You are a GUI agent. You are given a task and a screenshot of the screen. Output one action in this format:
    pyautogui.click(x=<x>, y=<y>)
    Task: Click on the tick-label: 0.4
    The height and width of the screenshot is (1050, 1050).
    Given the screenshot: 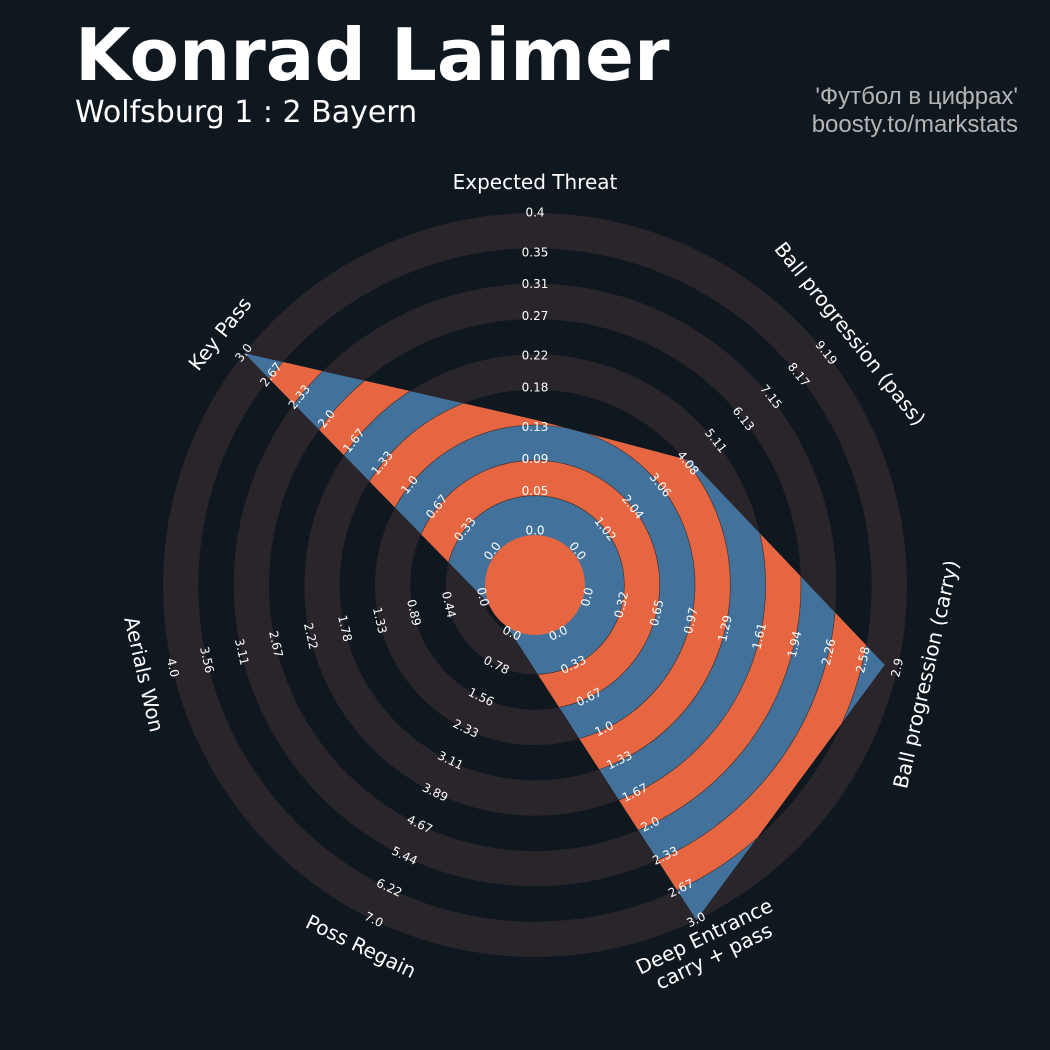 What is the action you would take?
    pyautogui.click(x=534, y=213)
    